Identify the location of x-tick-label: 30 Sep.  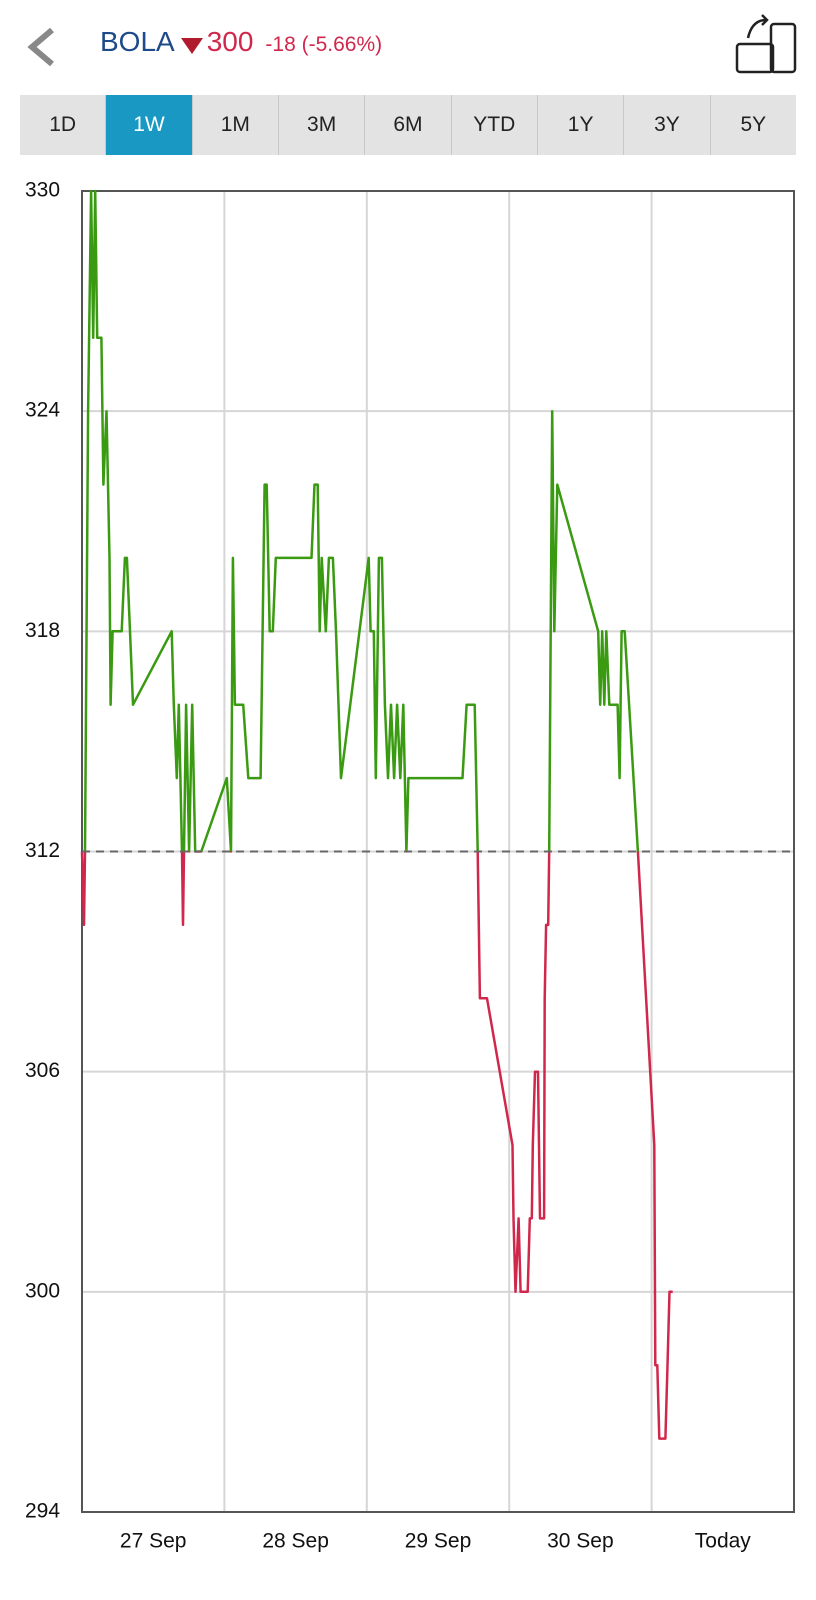
(580, 1541).